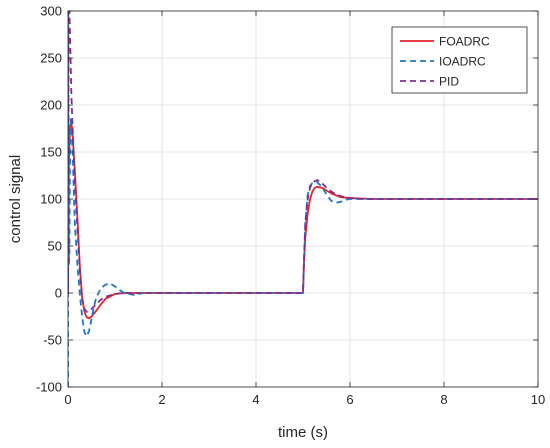  I want to click on legend-label-foadrc: FOADRC, so click(464, 42).